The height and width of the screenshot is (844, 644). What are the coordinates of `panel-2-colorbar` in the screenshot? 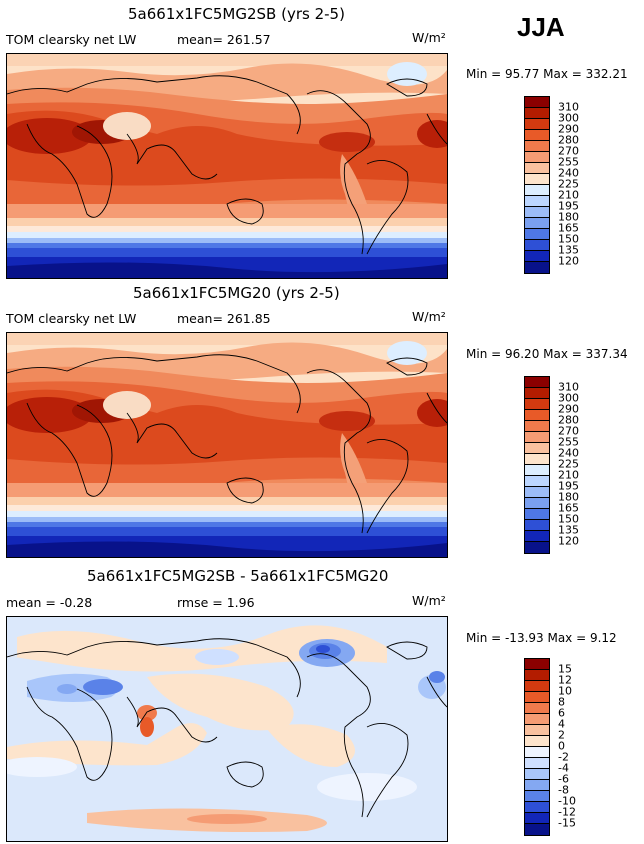 It's located at (537, 465).